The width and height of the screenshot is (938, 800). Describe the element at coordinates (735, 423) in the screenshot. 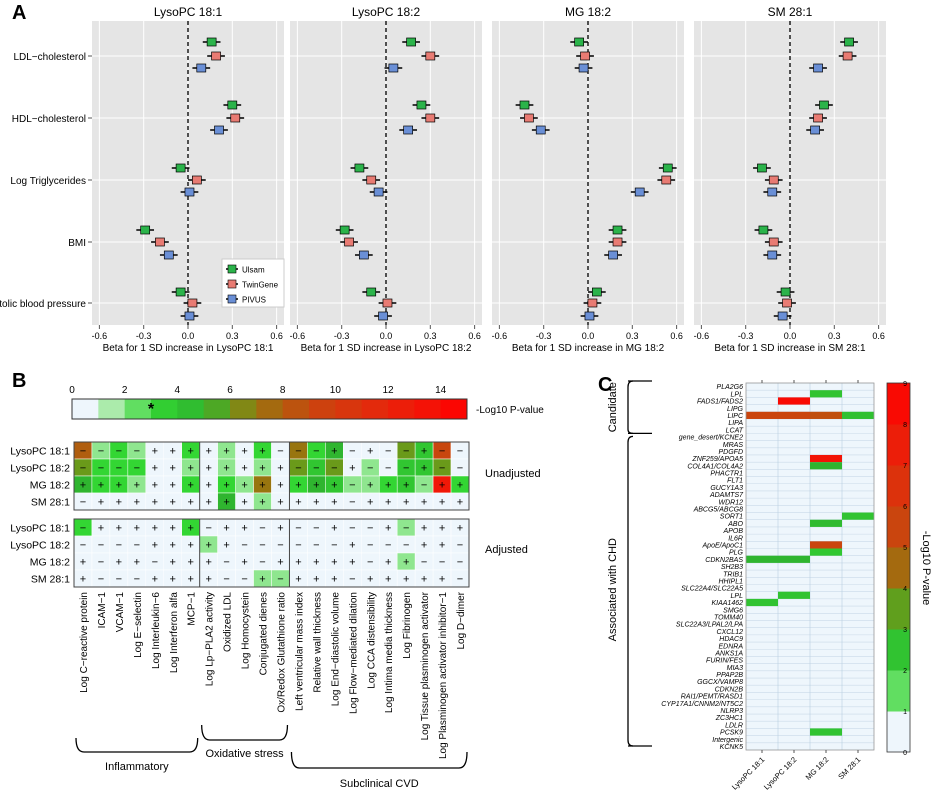

I see `gene-label: LIPA` at that location.